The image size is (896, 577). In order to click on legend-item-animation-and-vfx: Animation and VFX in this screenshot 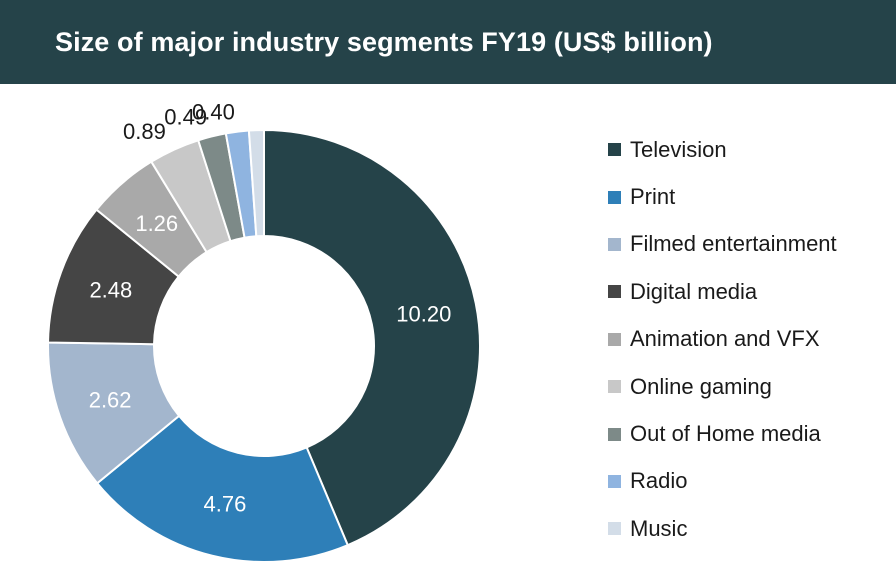, I will do `click(722, 339)`.